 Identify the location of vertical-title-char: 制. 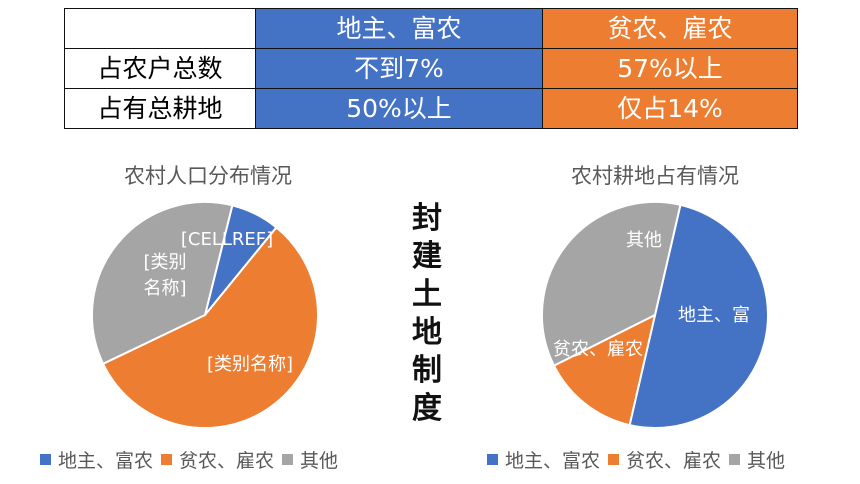
(427, 370).